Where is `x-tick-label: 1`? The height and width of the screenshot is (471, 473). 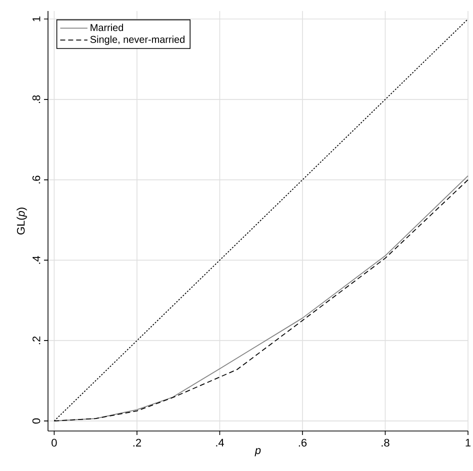
x-tick-label: 1 is located at coordinates (468, 442).